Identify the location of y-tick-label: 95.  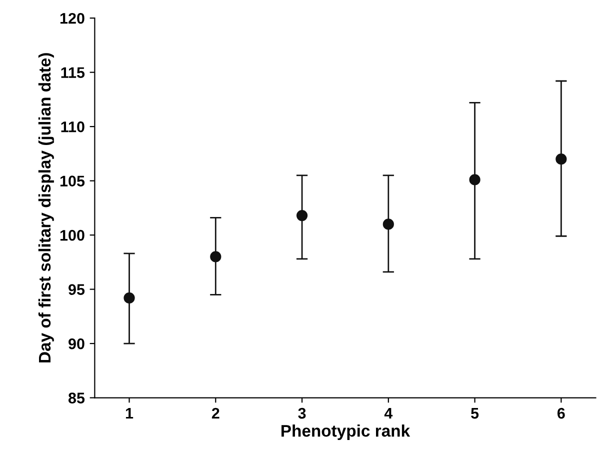
(76, 289).